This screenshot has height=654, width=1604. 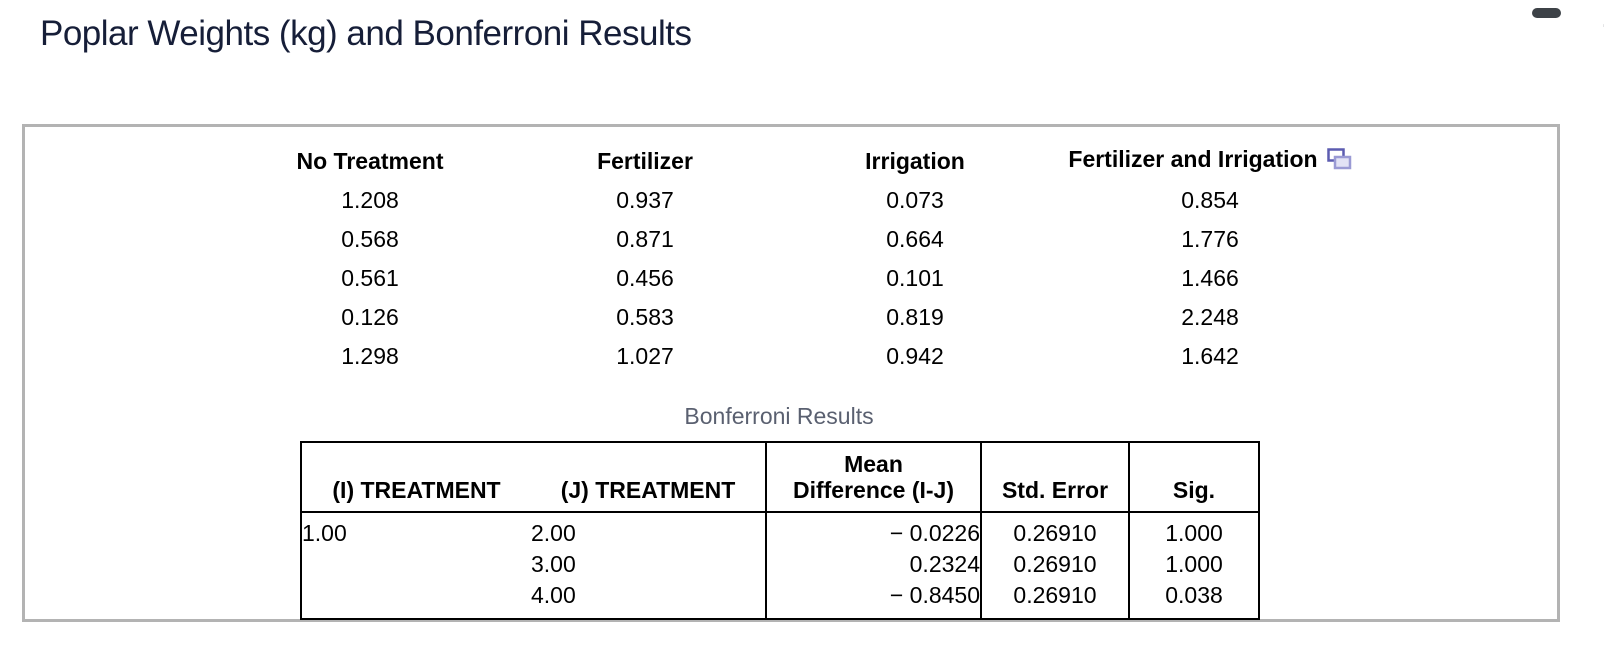 I want to click on j-treatment-value: 3.00, so click(x=553, y=564).